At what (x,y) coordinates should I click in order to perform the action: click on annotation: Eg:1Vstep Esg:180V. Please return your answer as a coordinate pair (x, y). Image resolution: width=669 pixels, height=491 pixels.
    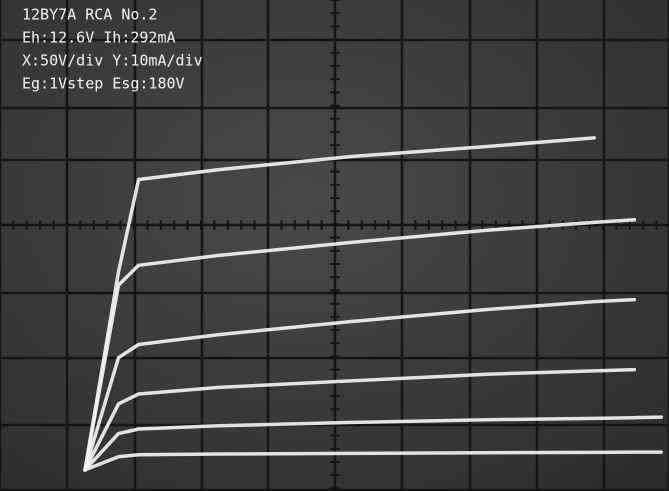
    Looking at the image, I should click on (103, 84).